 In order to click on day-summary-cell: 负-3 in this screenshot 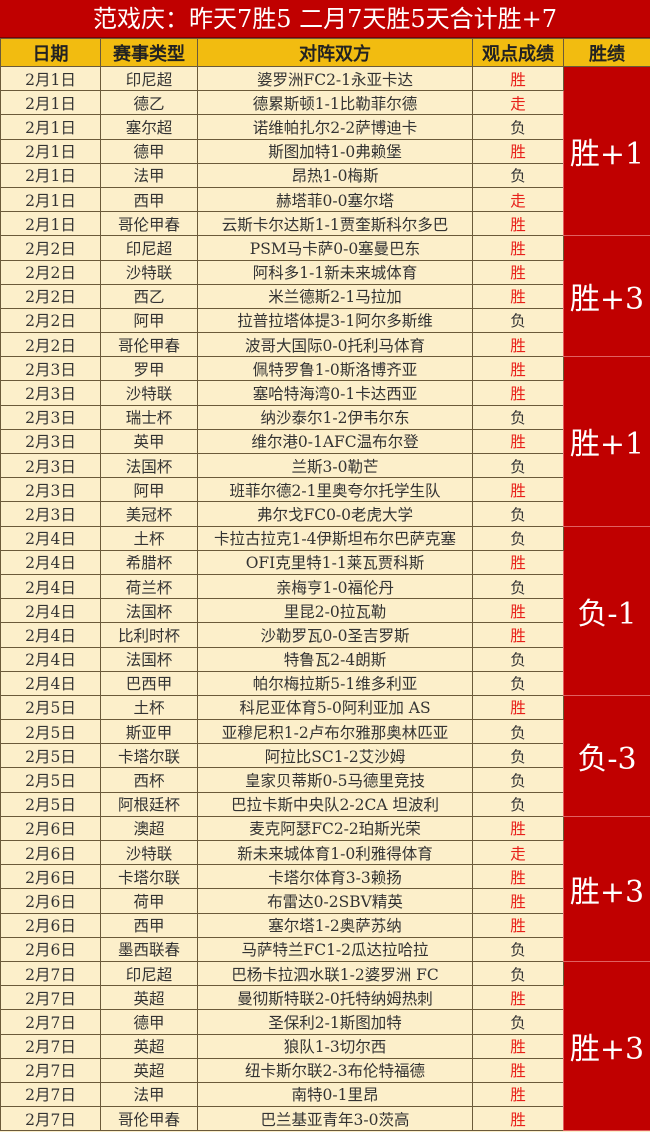, I will do `click(606, 755)`.